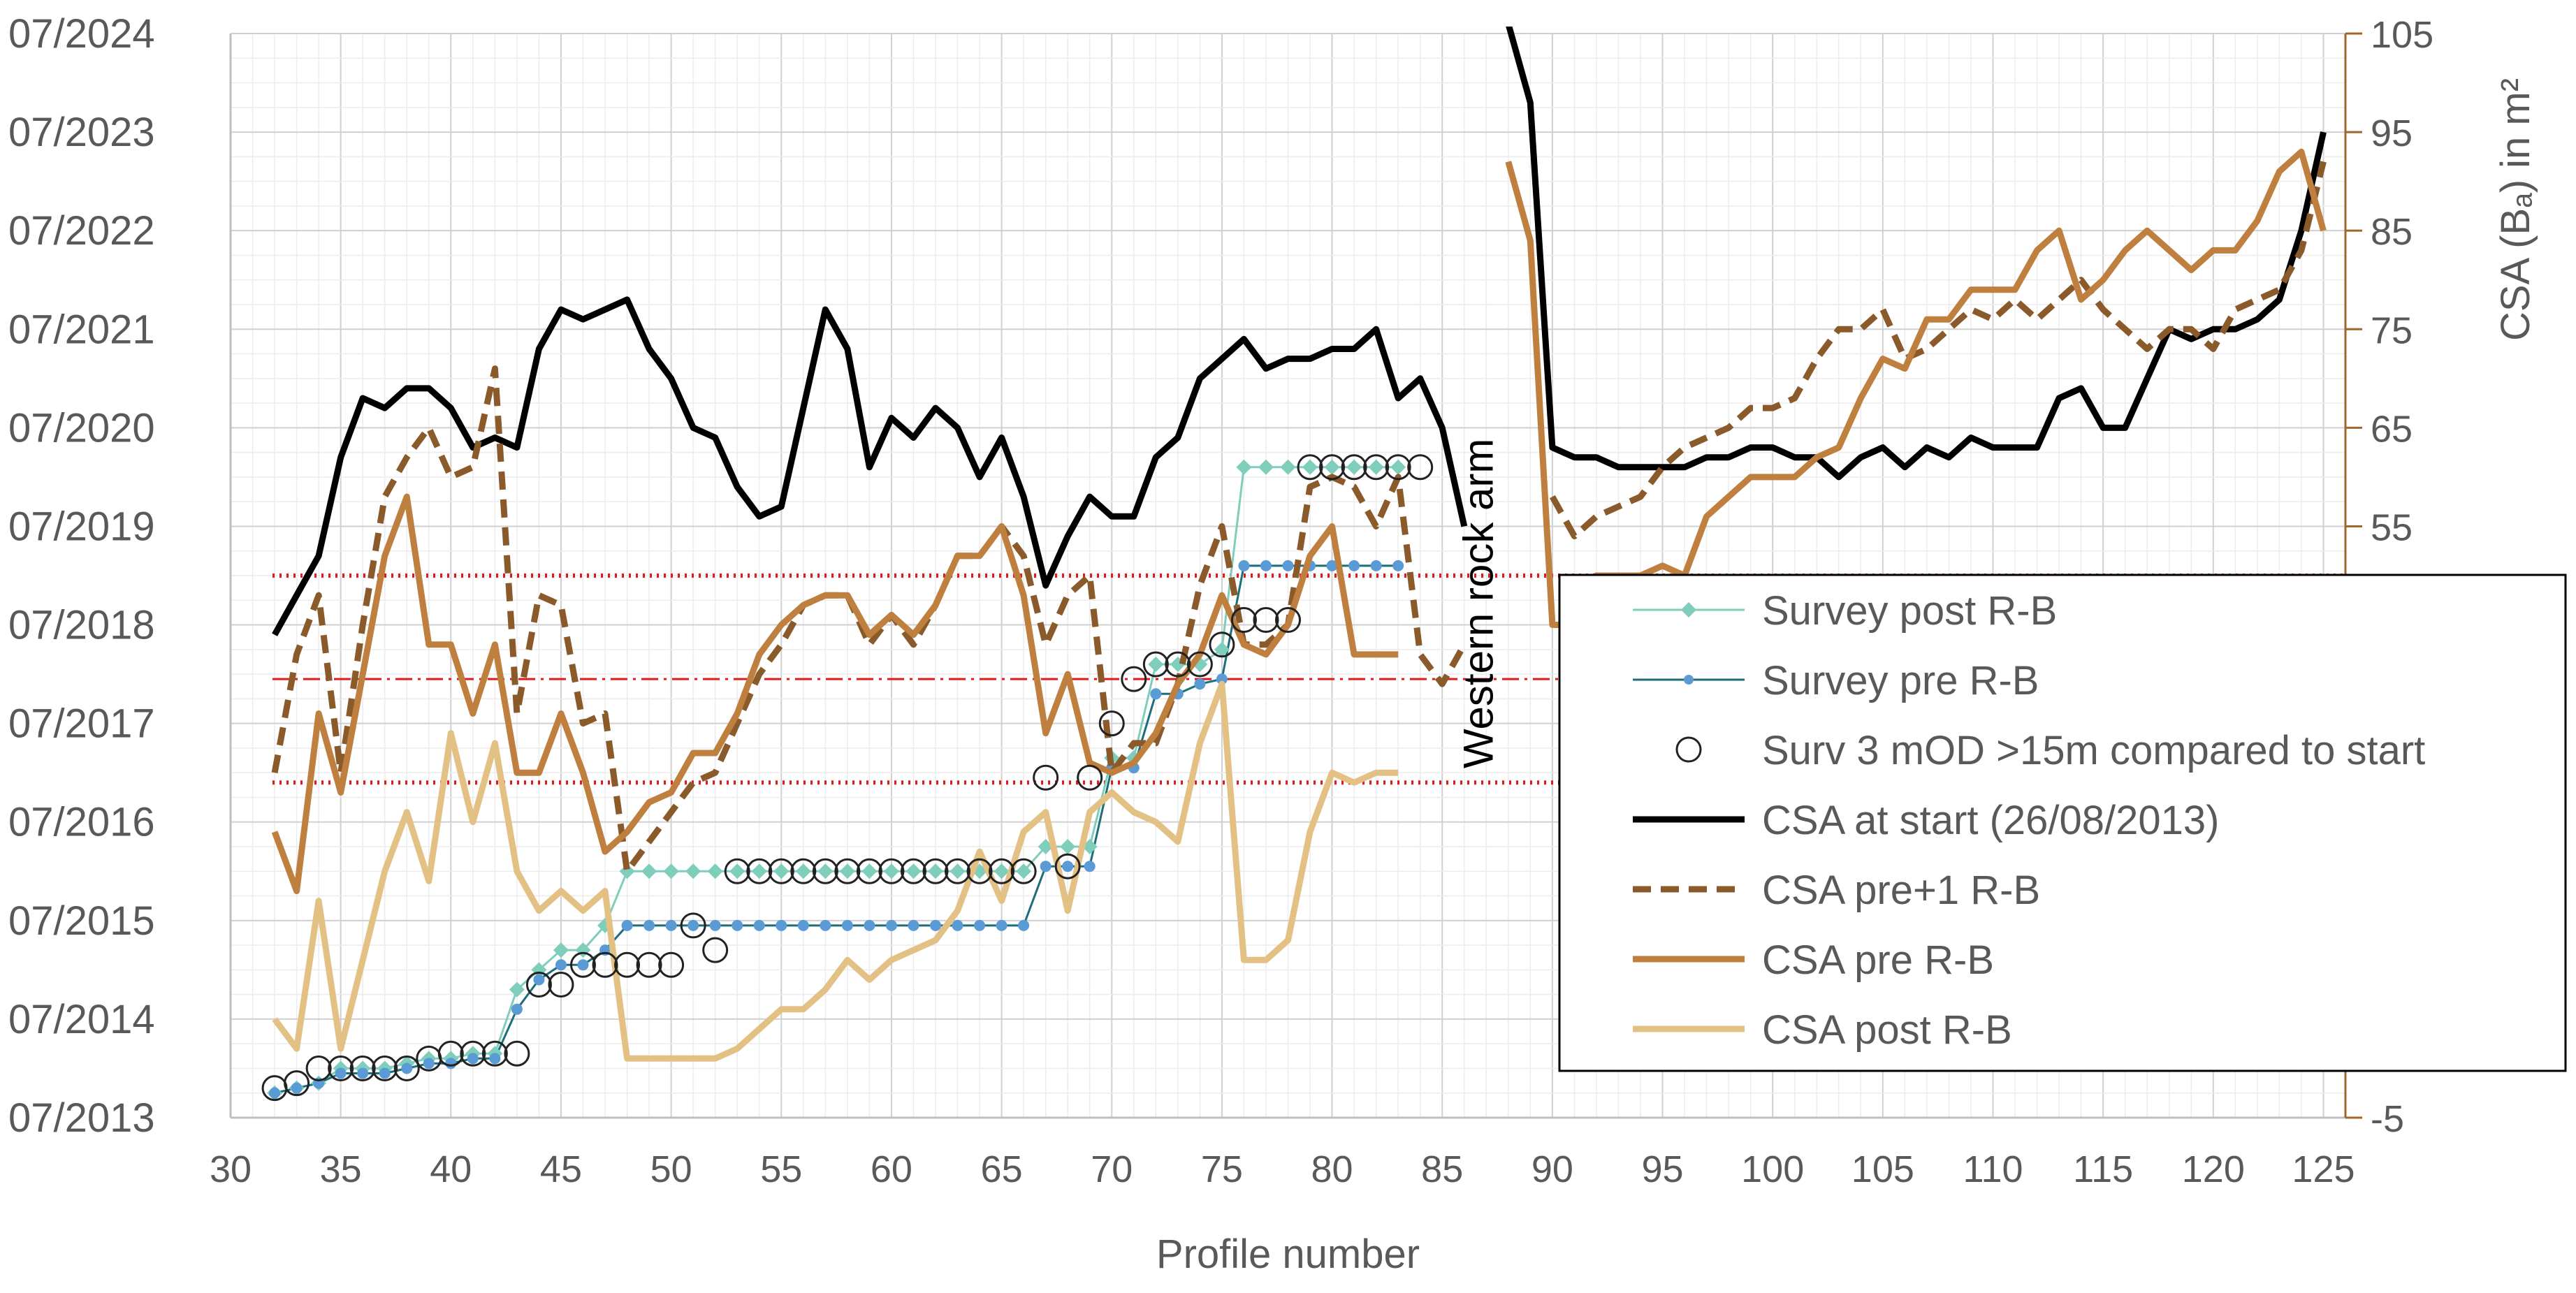 The width and height of the screenshot is (2576, 1293). Describe the element at coordinates (231, 1169) in the screenshot. I see `x-tick-label: 30` at that location.